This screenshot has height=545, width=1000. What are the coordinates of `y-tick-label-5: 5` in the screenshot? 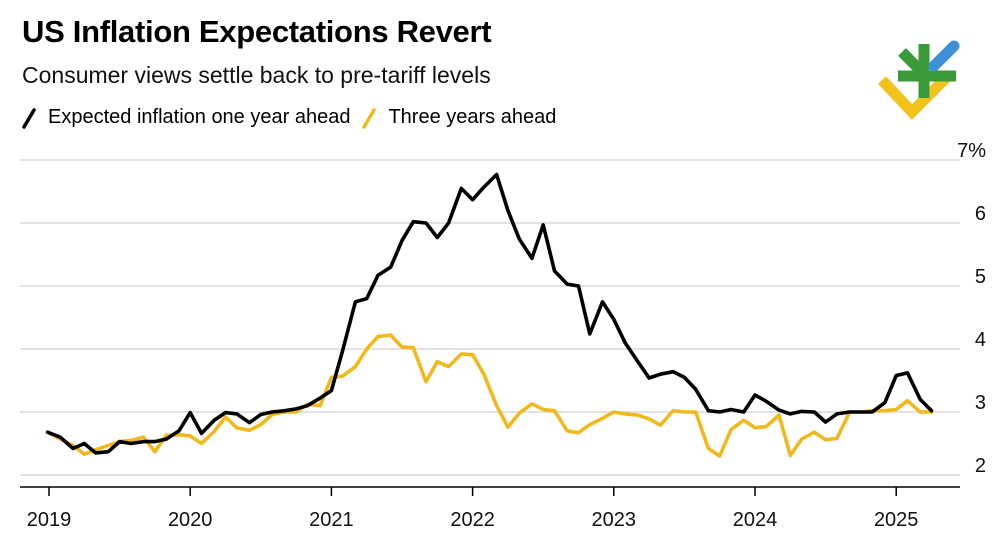 It's located at (980, 277).